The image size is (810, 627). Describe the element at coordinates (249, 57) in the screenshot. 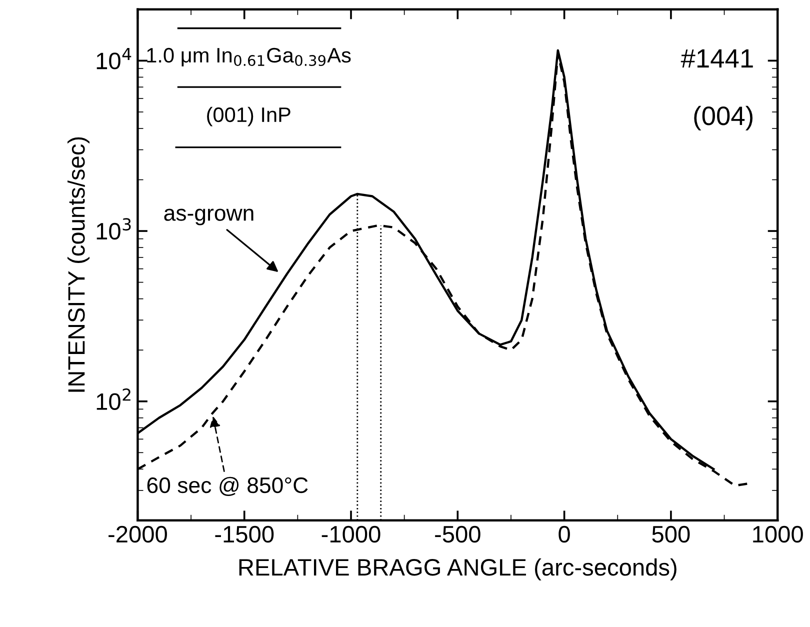

I see `annotation: 1.0 μm In$_{0.61}$Ga$_{0.39}$As` at that location.